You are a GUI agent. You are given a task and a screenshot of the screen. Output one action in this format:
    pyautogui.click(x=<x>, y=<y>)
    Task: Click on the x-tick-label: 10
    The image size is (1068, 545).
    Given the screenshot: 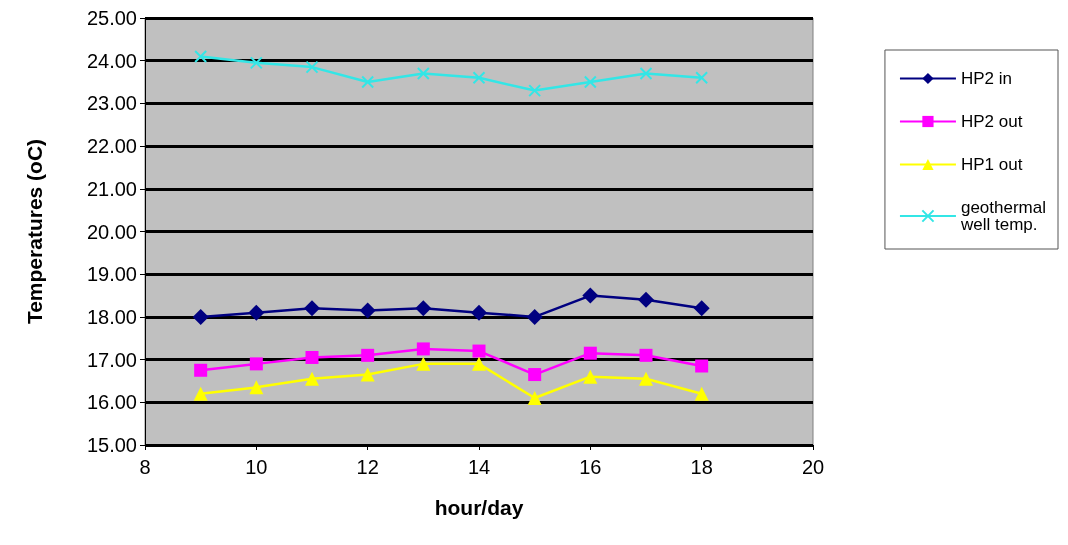 What is the action you would take?
    pyautogui.click(x=256, y=467)
    